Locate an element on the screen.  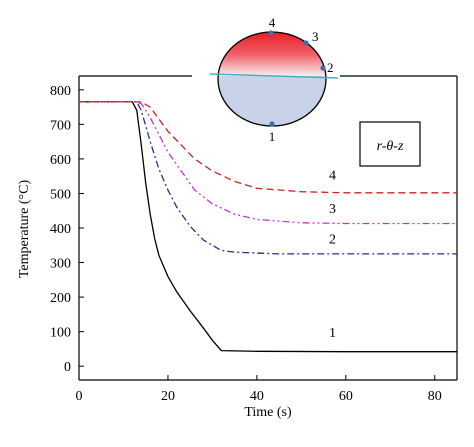
y-tick-label: 400 is located at coordinates (60, 229).